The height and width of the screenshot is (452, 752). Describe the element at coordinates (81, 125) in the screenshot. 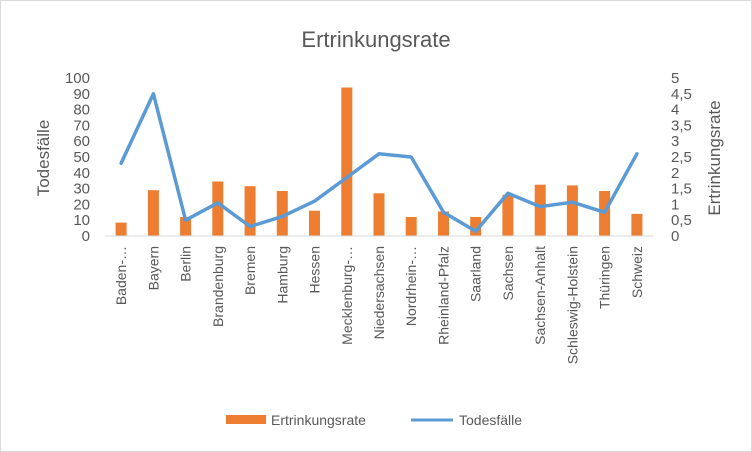

I see `left-tick-label: 70` at that location.